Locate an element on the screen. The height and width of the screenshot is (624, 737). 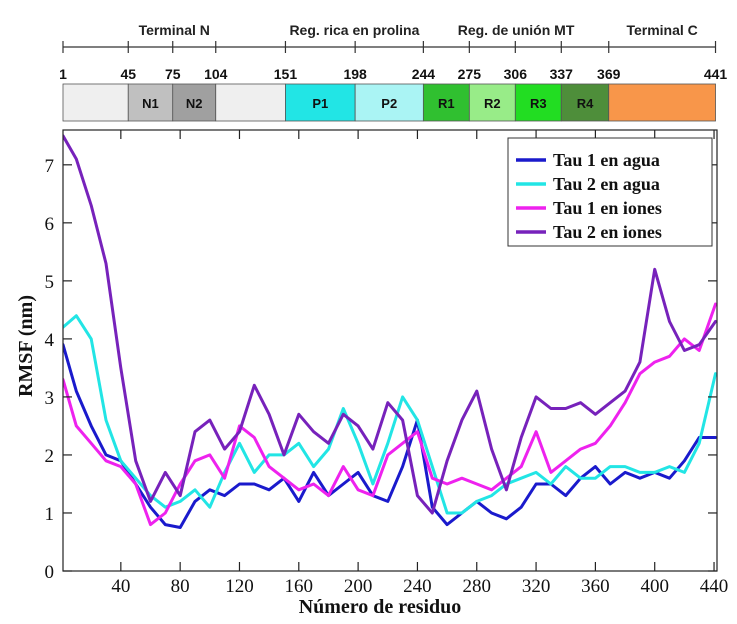
y-tick-label-4: 4 is located at coordinates (50, 340).